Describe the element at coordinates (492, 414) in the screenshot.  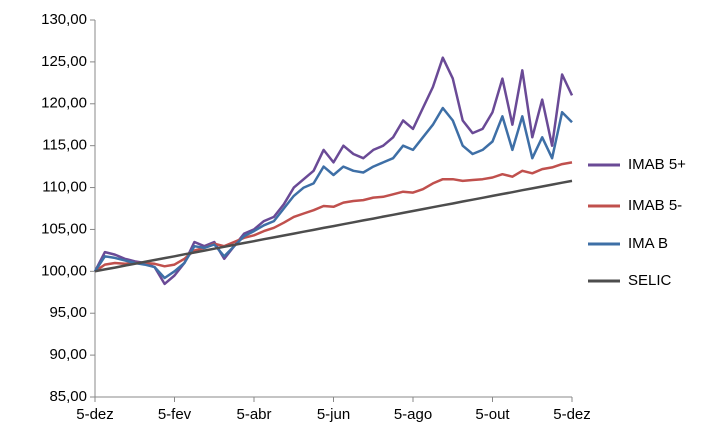
I see `x-tick-label: 5-out` at that location.